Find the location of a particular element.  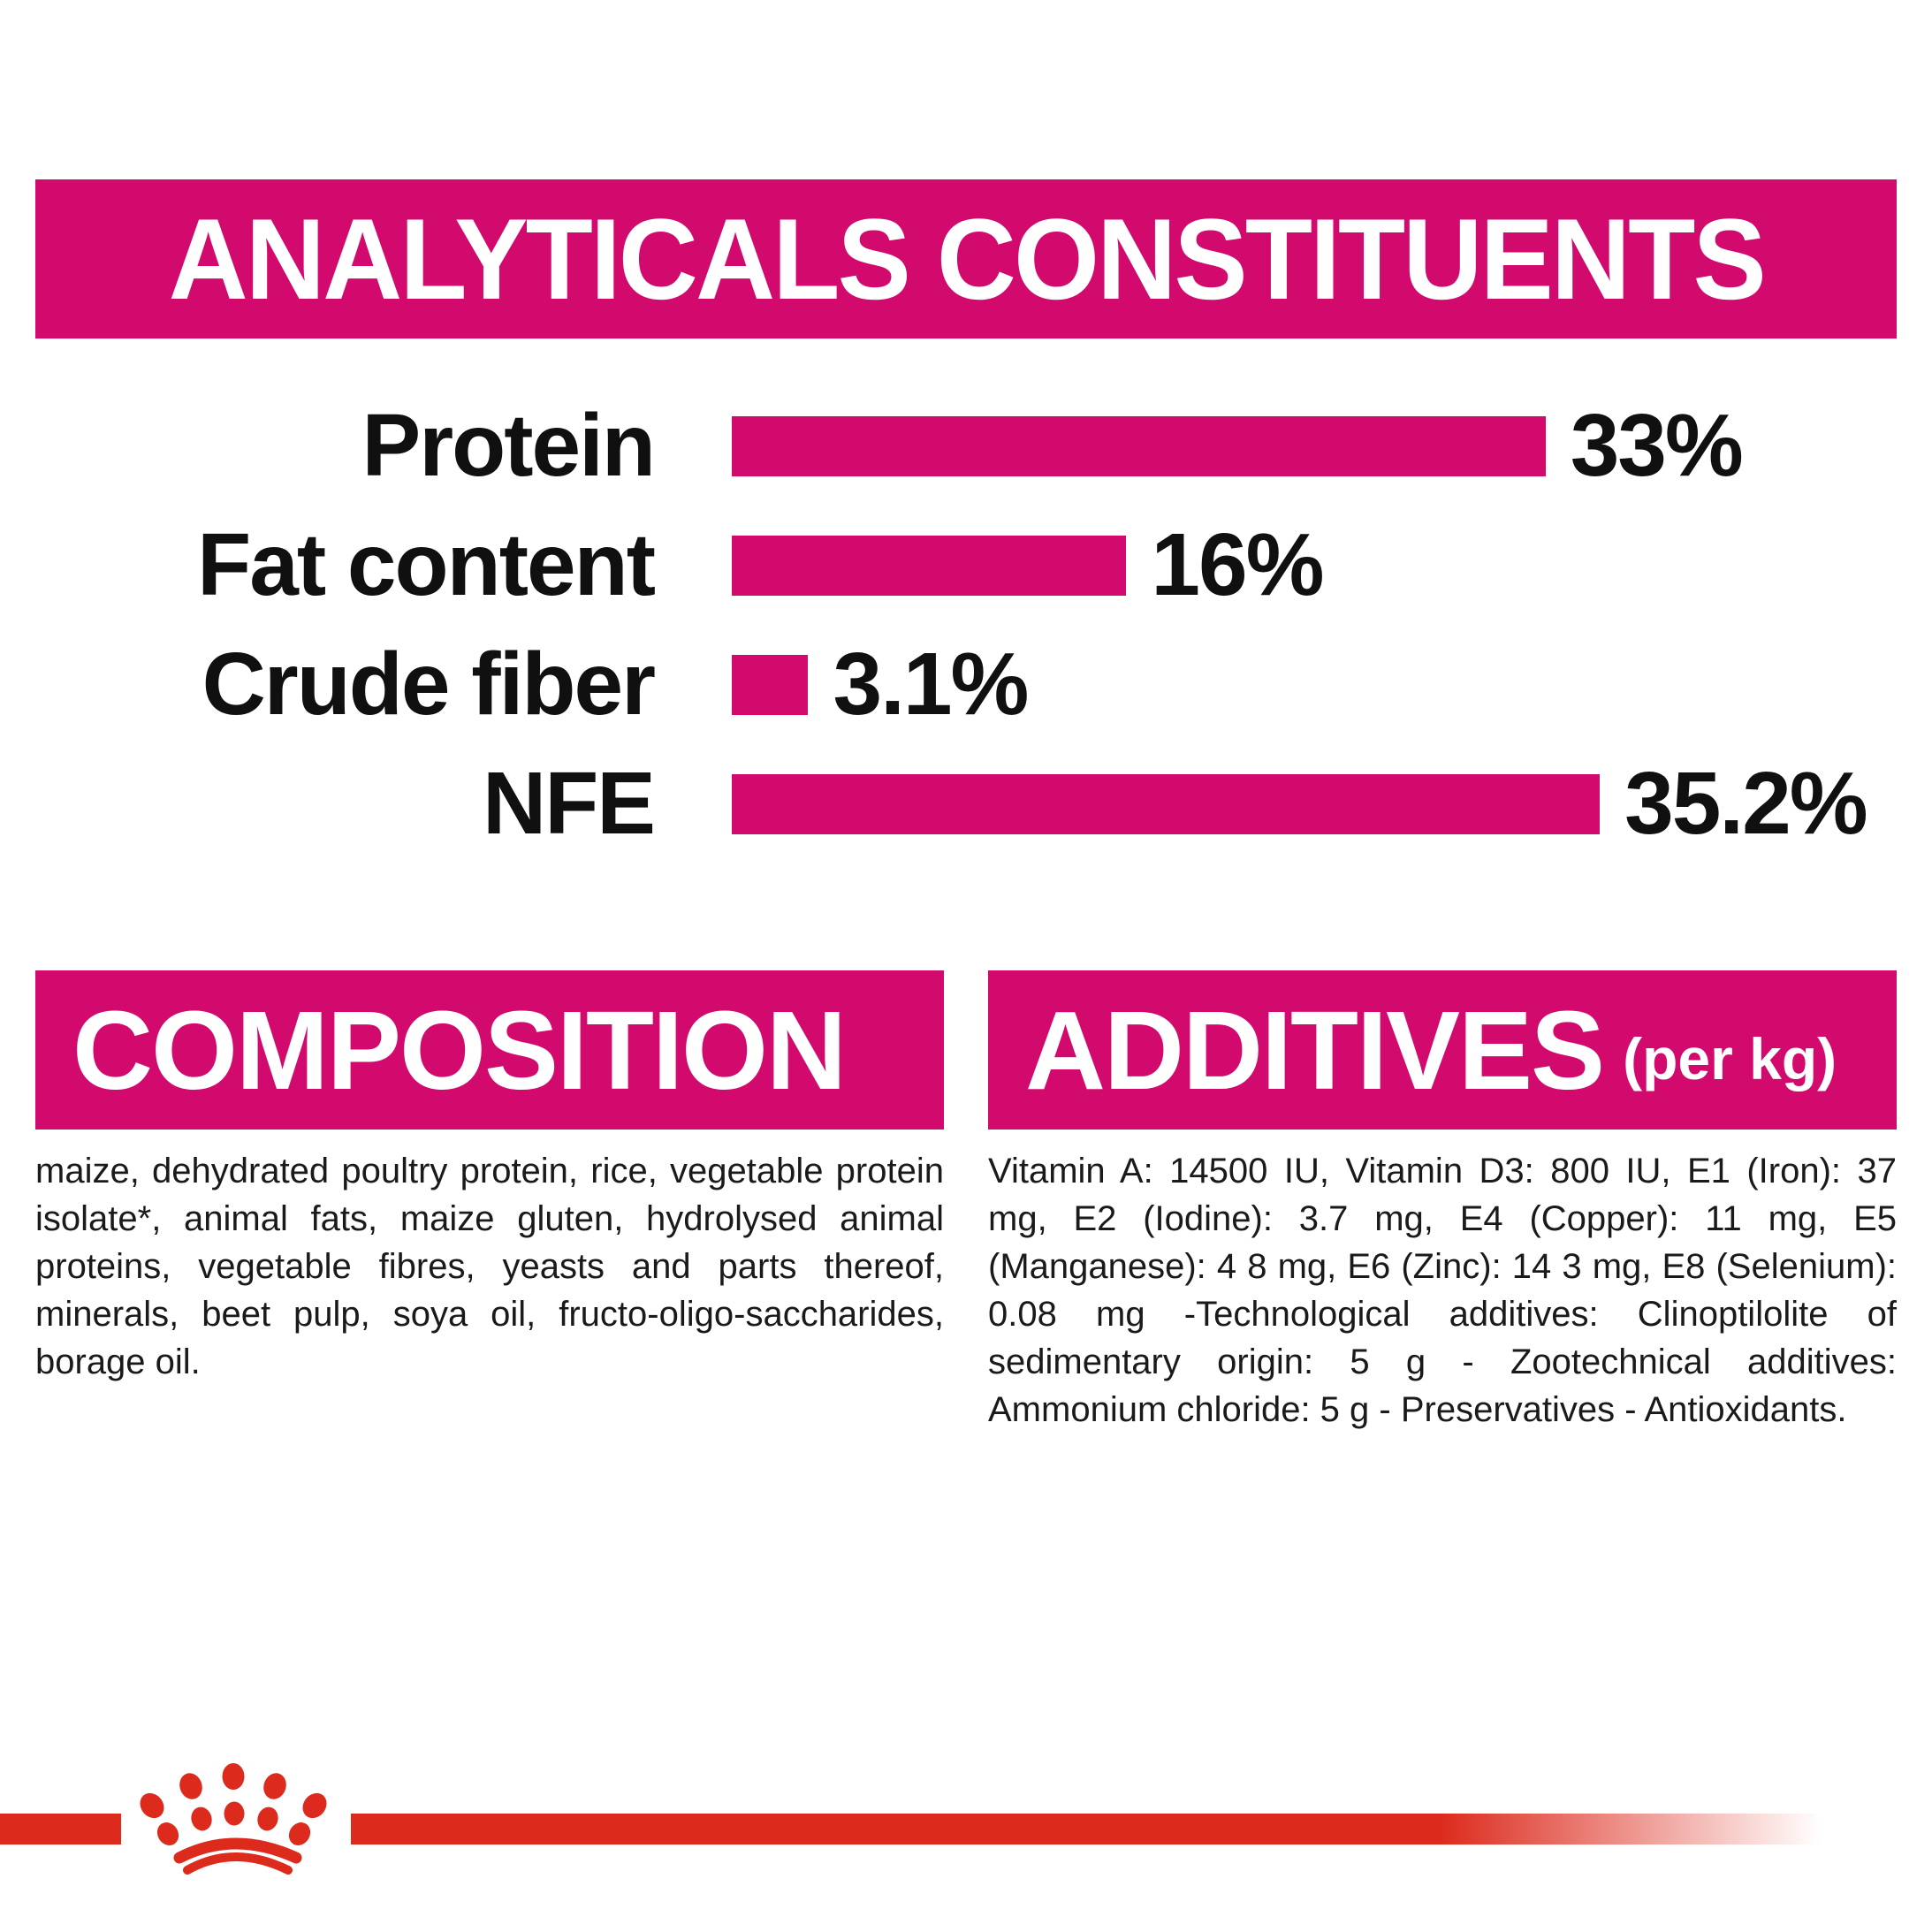

composition-title: COMPOSITION is located at coordinates (459, 1050).